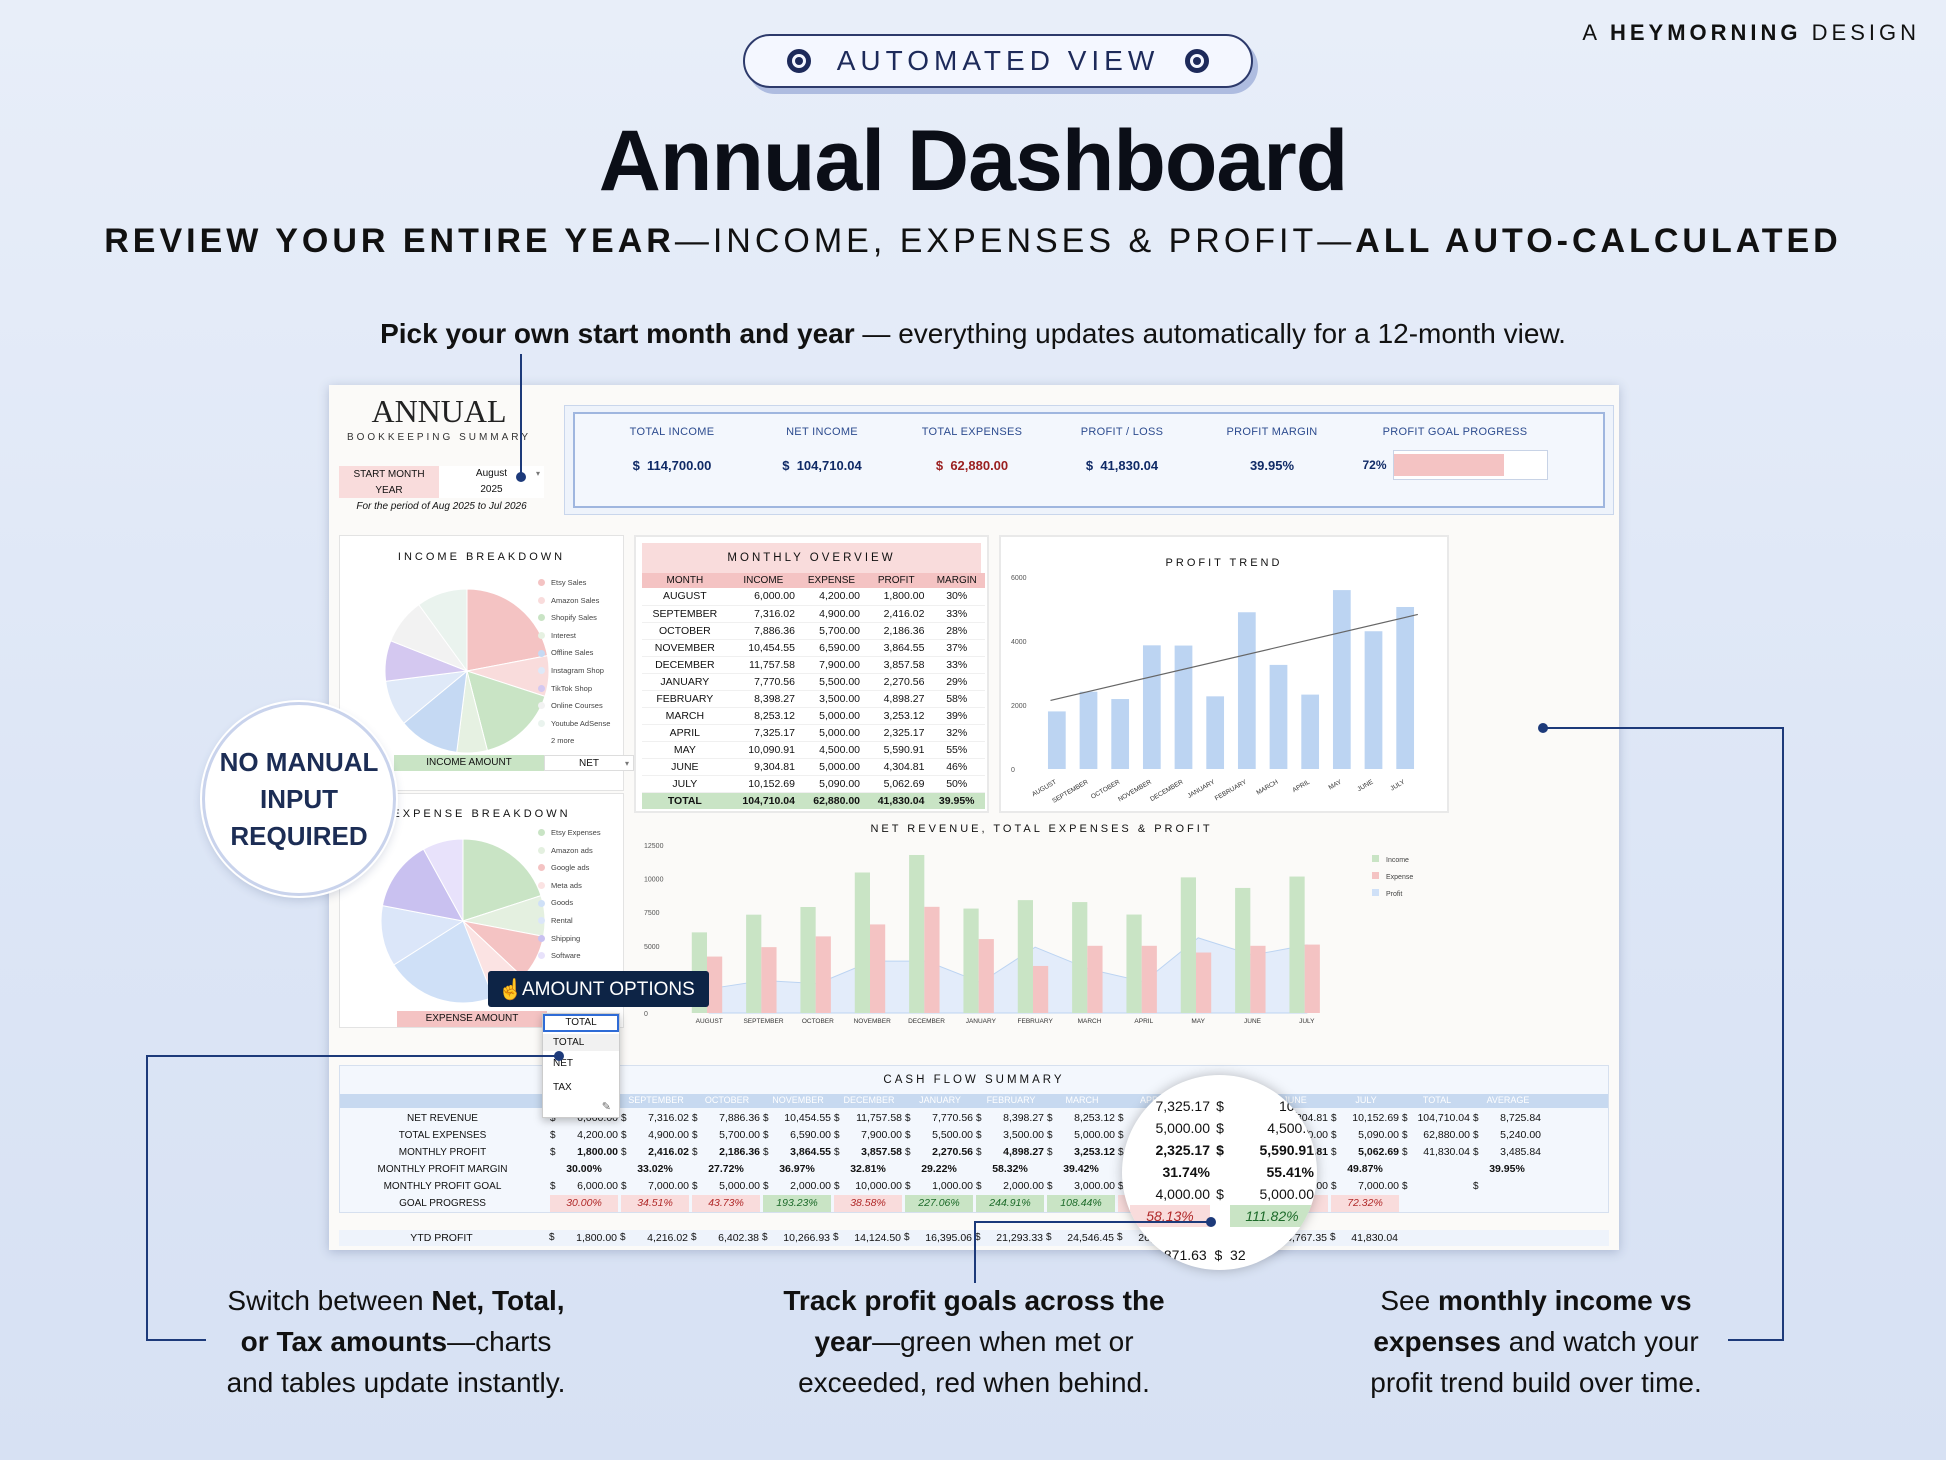  I want to click on x-tick-label: FEBRUARY, so click(1231, 790).